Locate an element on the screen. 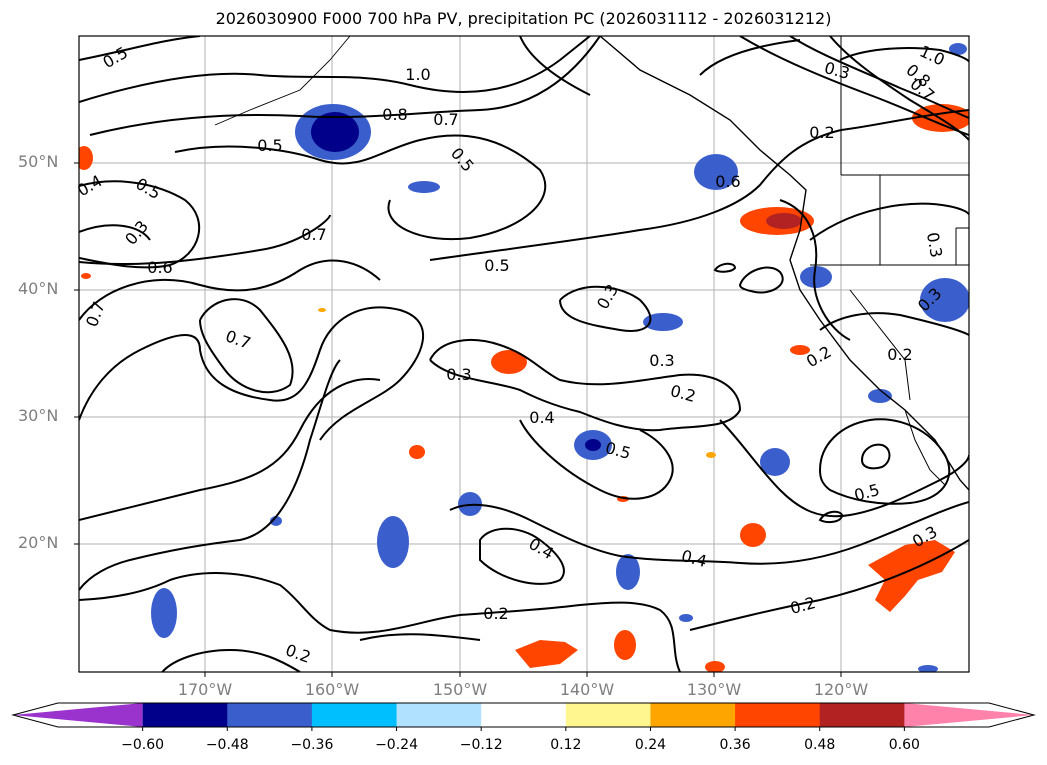 The height and width of the screenshot is (765, 1047). colorbar-label: 0.24 is located at coordinates (650, 745).